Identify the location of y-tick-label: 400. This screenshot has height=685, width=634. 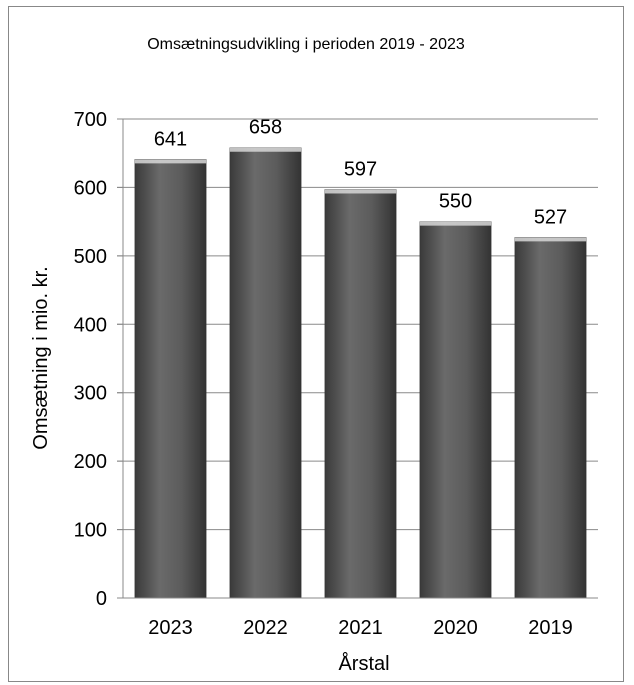
(90, 325).